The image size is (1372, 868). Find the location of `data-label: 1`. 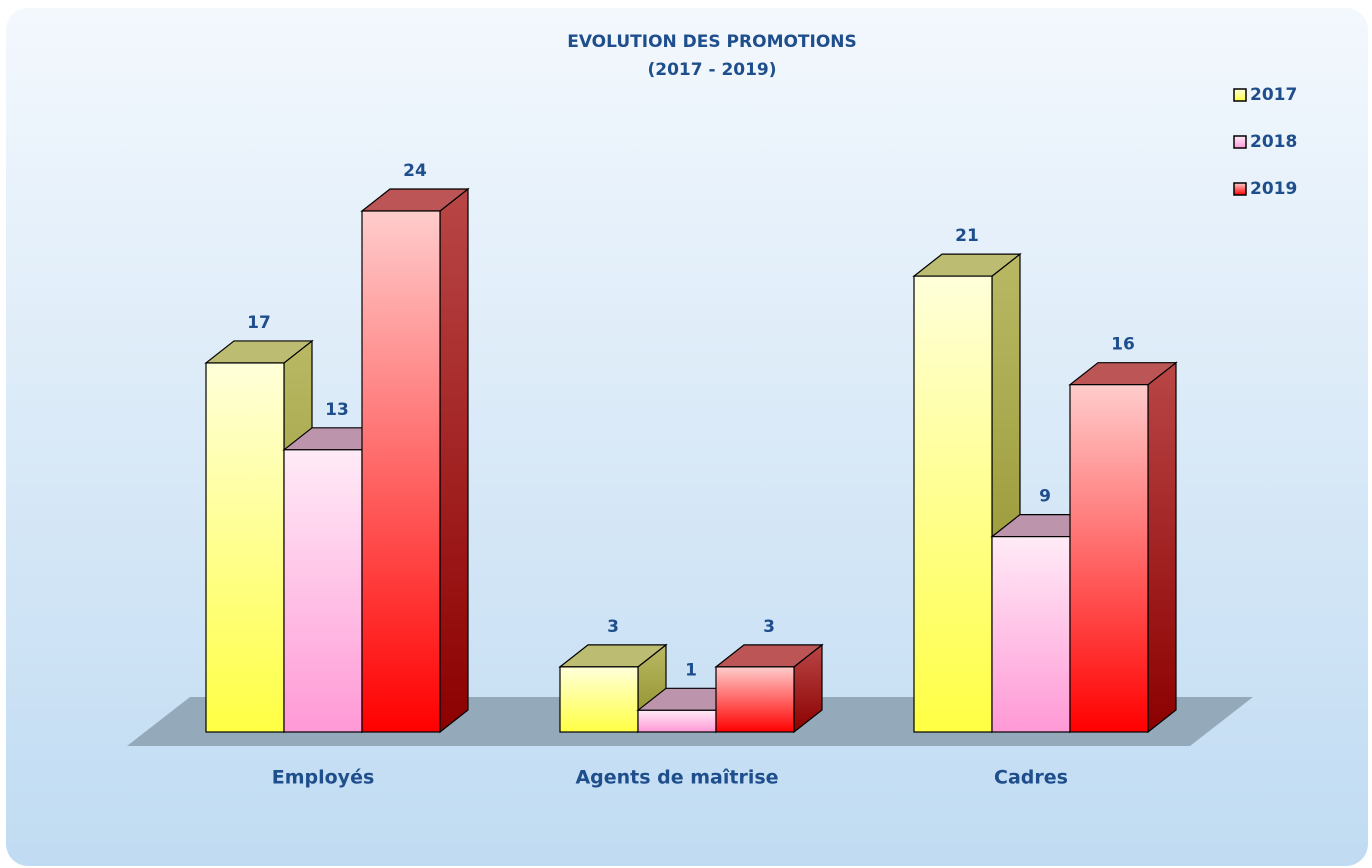

data-label: 1 is located at coordinates (691, 670).